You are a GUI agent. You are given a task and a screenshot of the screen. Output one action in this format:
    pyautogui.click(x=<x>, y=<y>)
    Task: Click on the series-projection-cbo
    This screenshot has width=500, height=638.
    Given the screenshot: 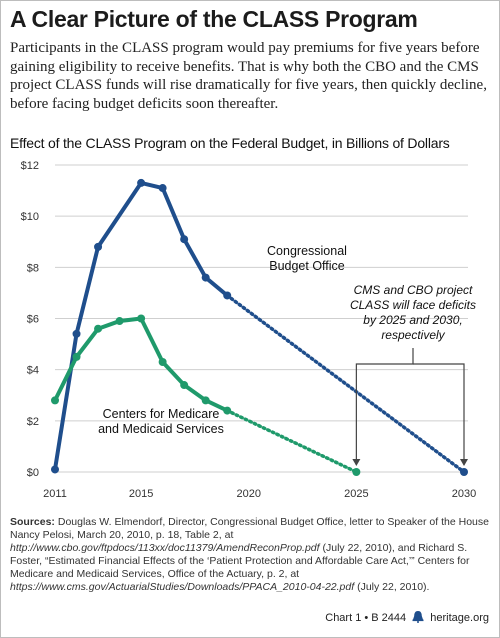 What is the action you would take?
    pyautogui.click(x=345, y=383)
    